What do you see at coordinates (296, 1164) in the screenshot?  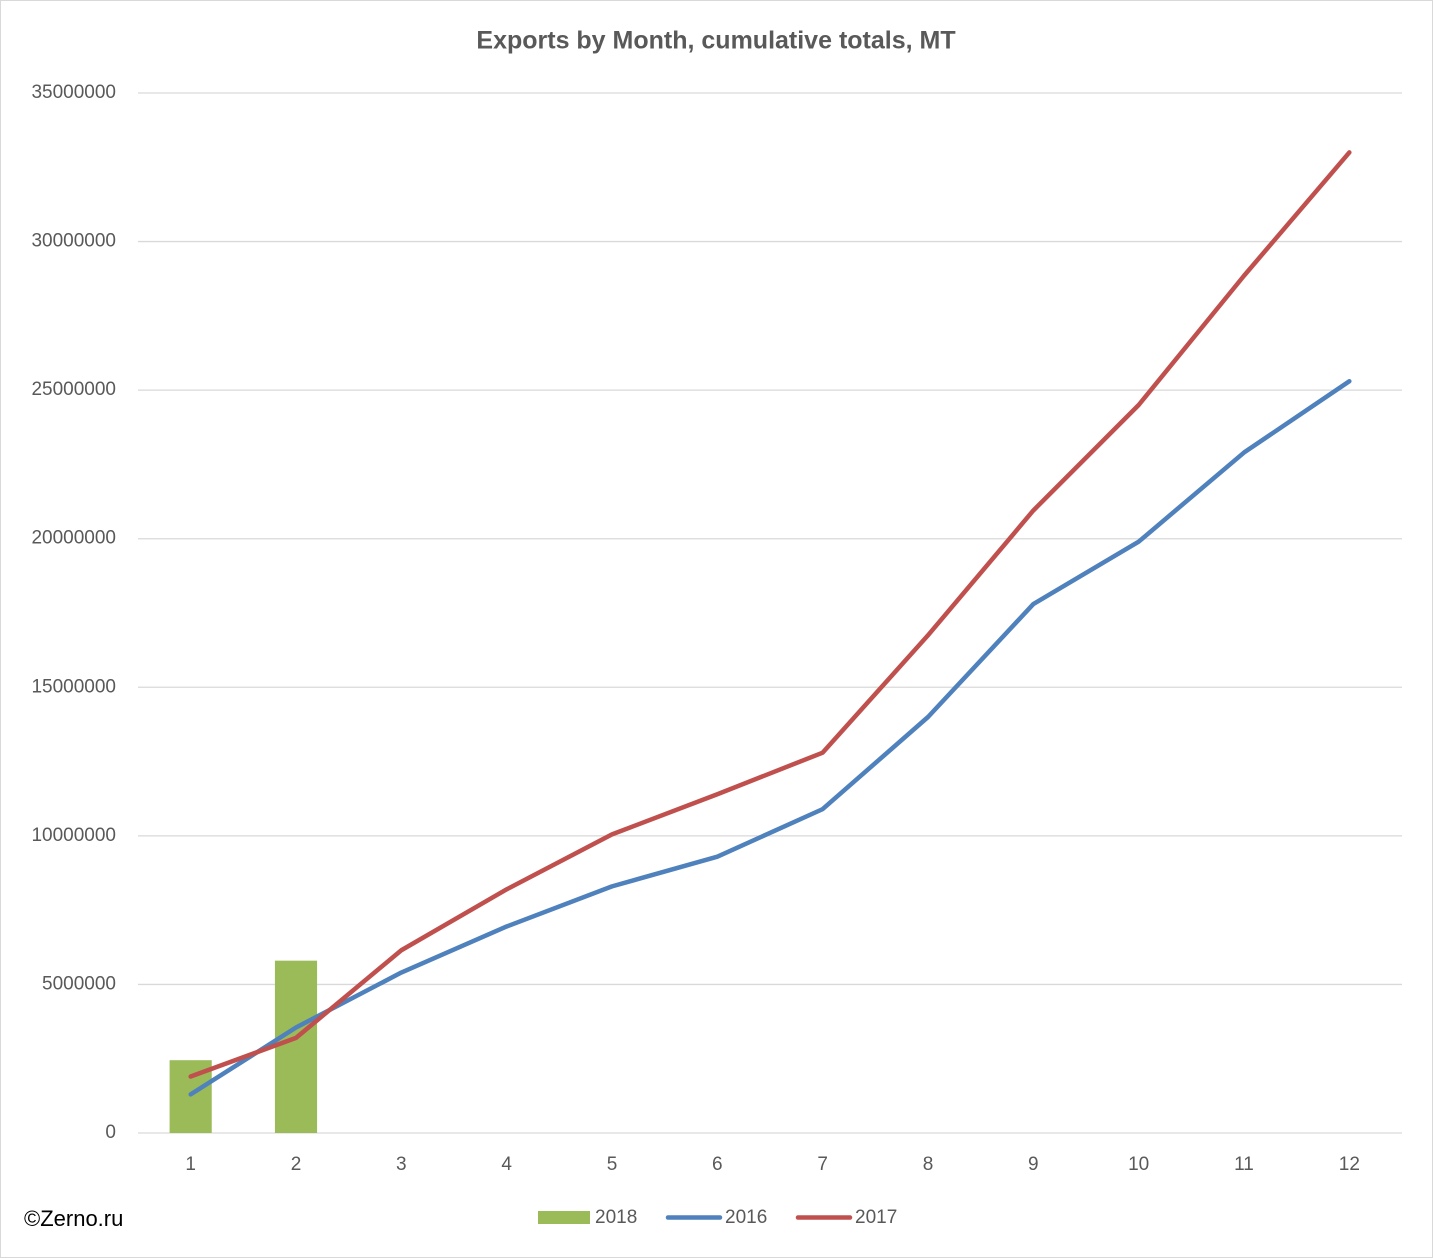 I see `x-tick-label: 2` at bounding box center [296, 1164].